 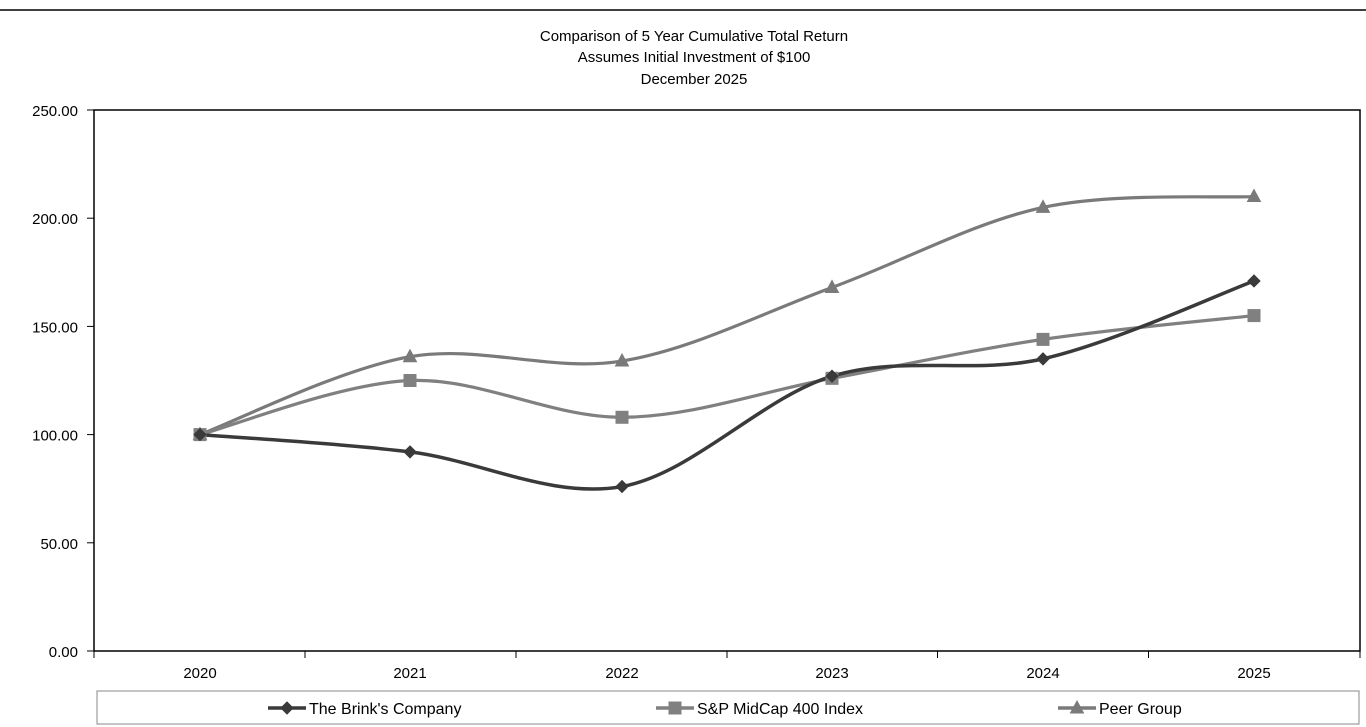 I want to click on y-tick-label: 0.00, so click(x=63, y=652).